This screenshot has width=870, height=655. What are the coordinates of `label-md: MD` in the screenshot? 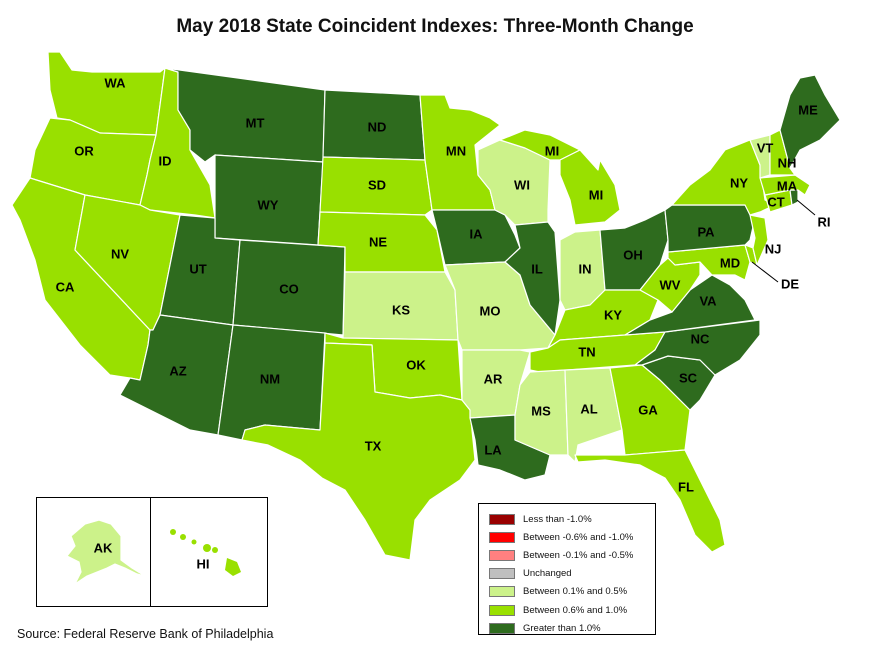 It's located at (730, 262).